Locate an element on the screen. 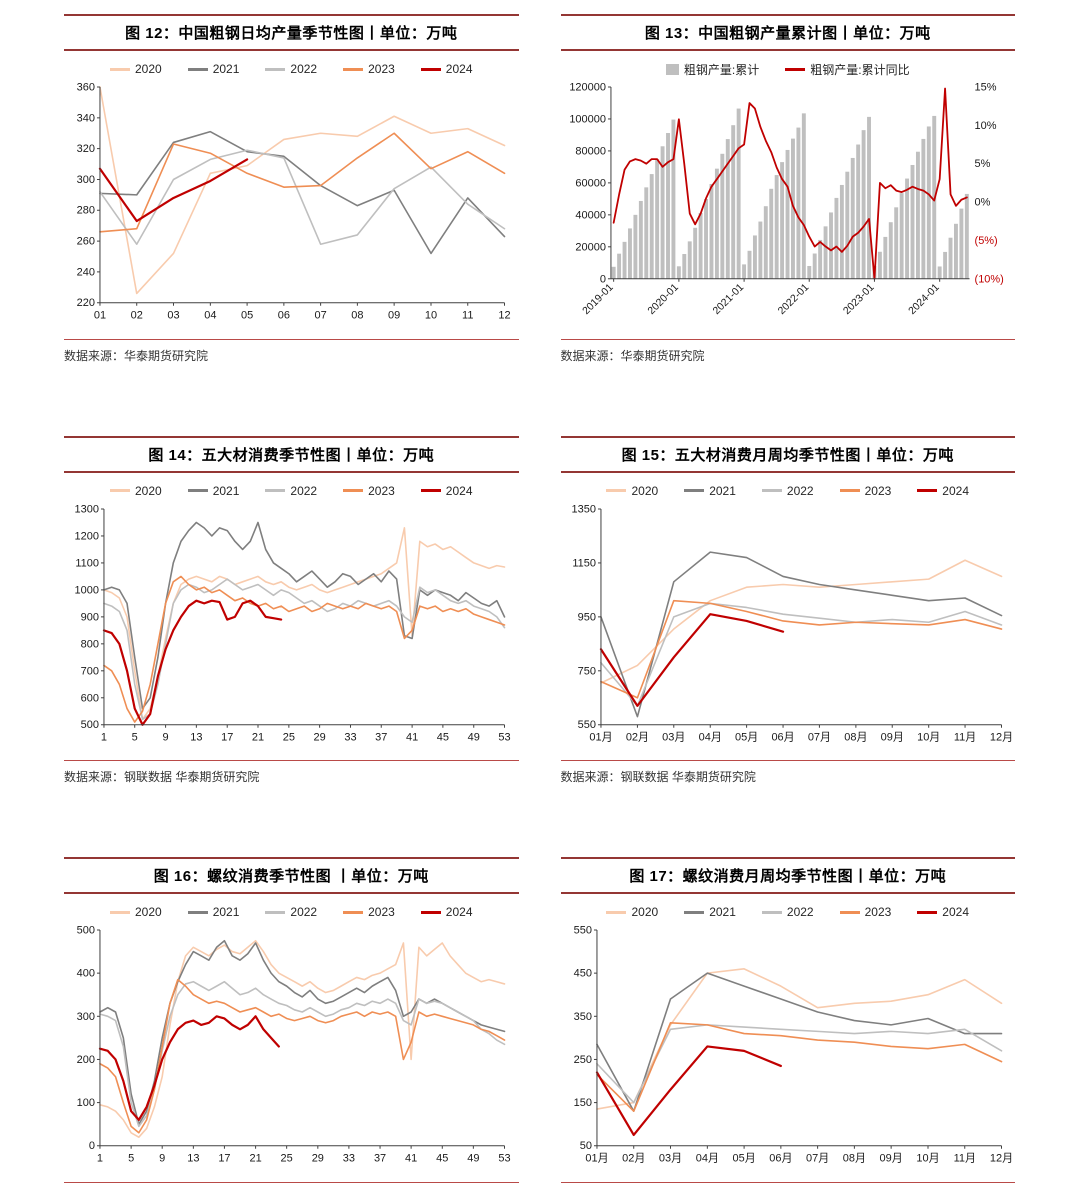 The image size is (1079, 1202). chart-title-fig16: 图 16：螺纹消费季节性图 丨单位：万吨 is located at coordinates (291, 876).